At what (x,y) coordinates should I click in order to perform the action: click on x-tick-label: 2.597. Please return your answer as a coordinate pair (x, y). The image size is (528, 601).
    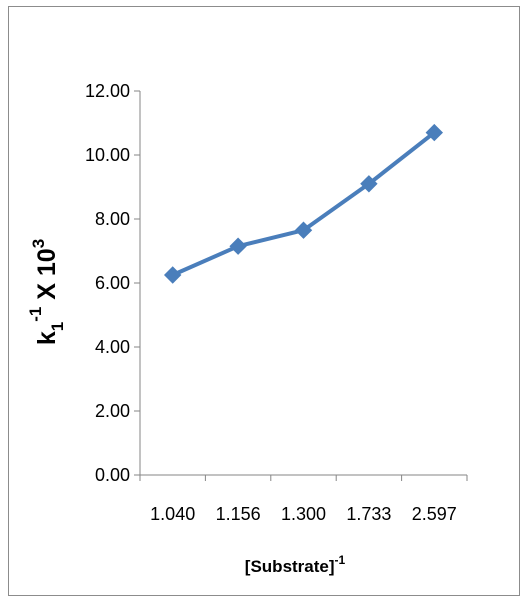
    Looking at the image, I should click on (434, 514).